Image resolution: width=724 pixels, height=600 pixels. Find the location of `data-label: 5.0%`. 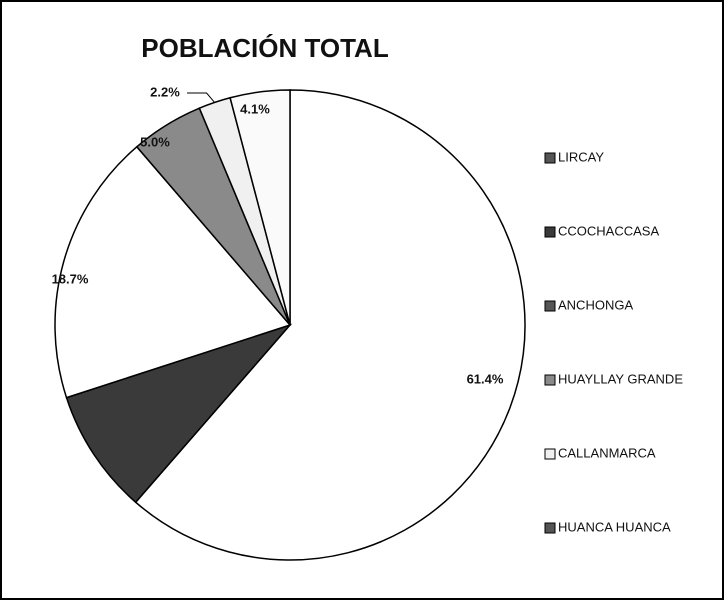

data-label: 5.0% is located at coordinates (155, 141).